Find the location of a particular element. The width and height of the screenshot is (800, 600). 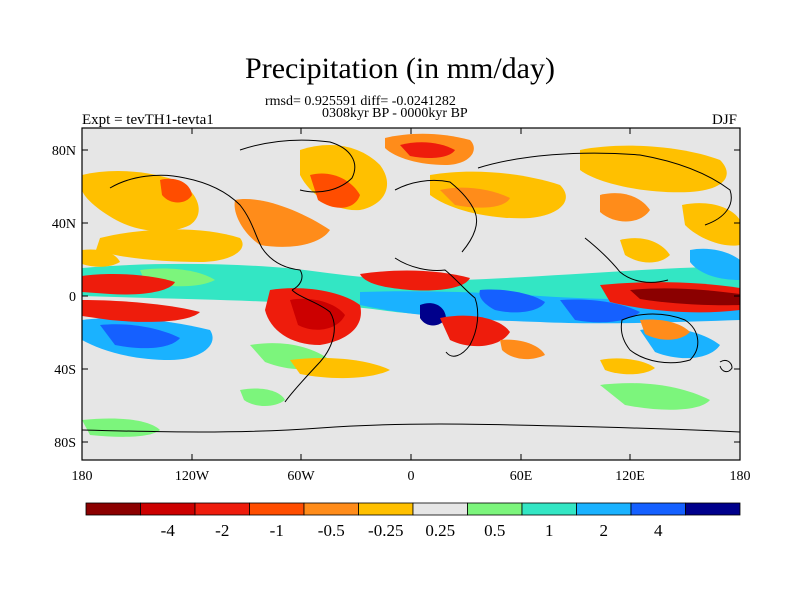

lat-tick-label: 40S is located at coordinates (65, 370).